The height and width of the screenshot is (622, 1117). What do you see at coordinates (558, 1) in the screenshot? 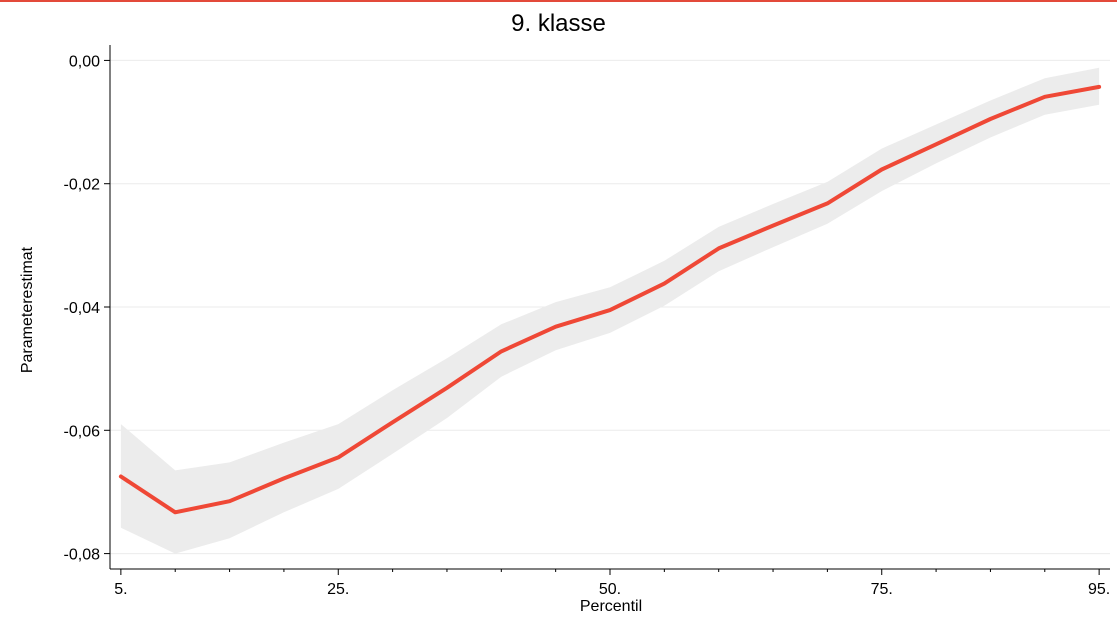
I see `top-accent-rule` at bounding box center [558, 1].